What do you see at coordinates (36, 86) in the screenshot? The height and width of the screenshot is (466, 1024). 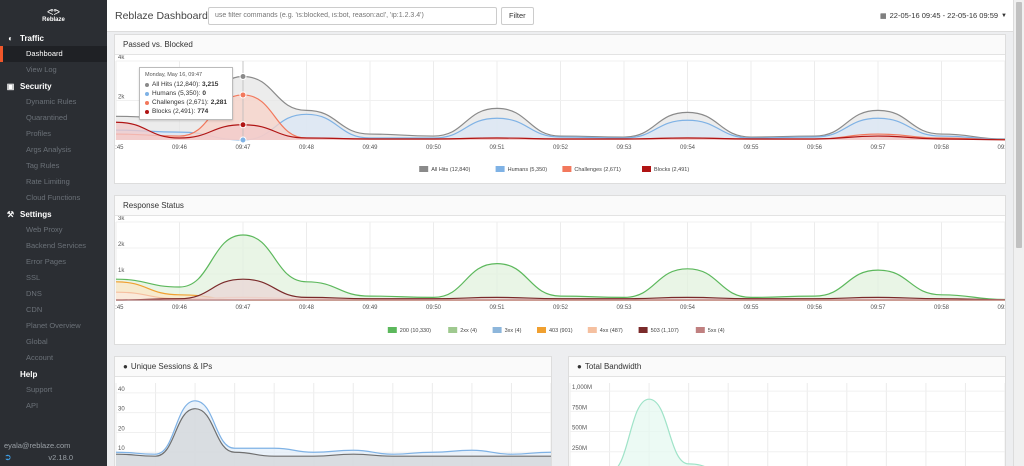 I see `sidebar-section-label: Security` at bounding box center [36, 86].